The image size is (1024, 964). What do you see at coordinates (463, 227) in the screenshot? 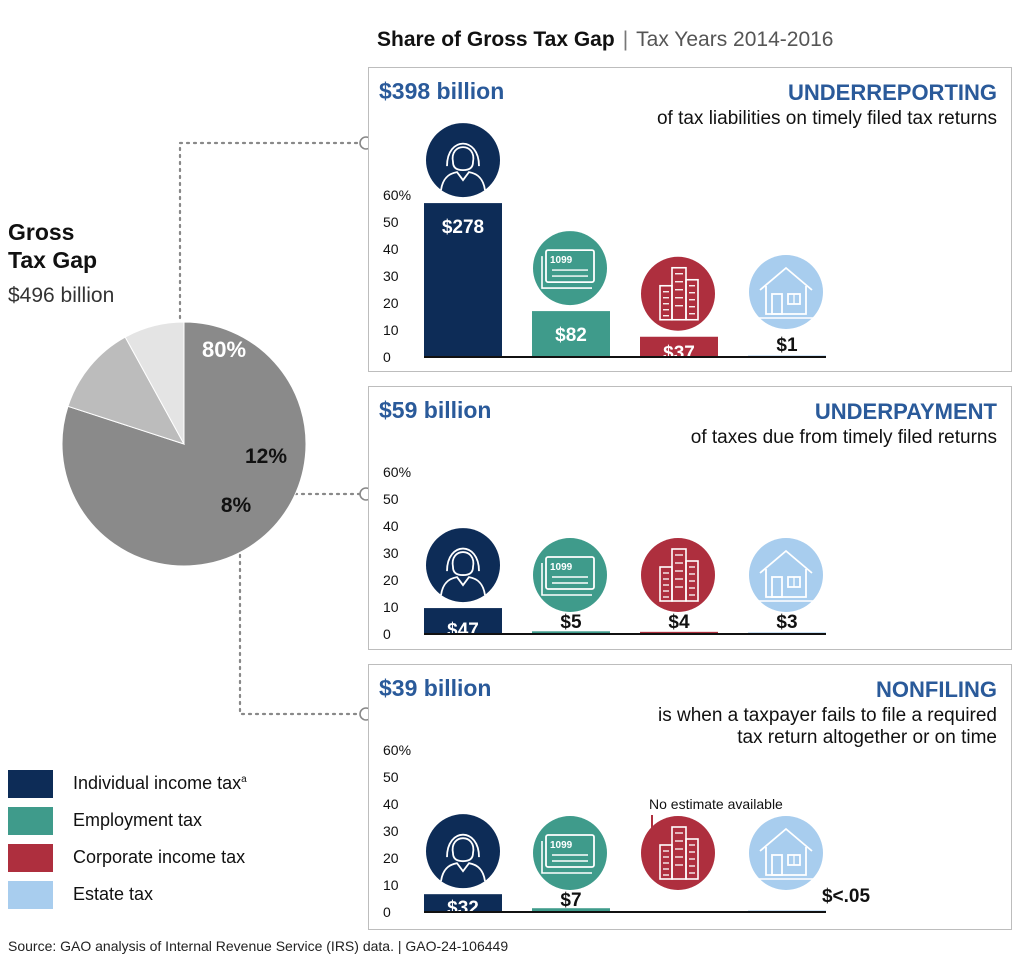
I see `bar-value-label: $278` at bounding box center [463, 227].